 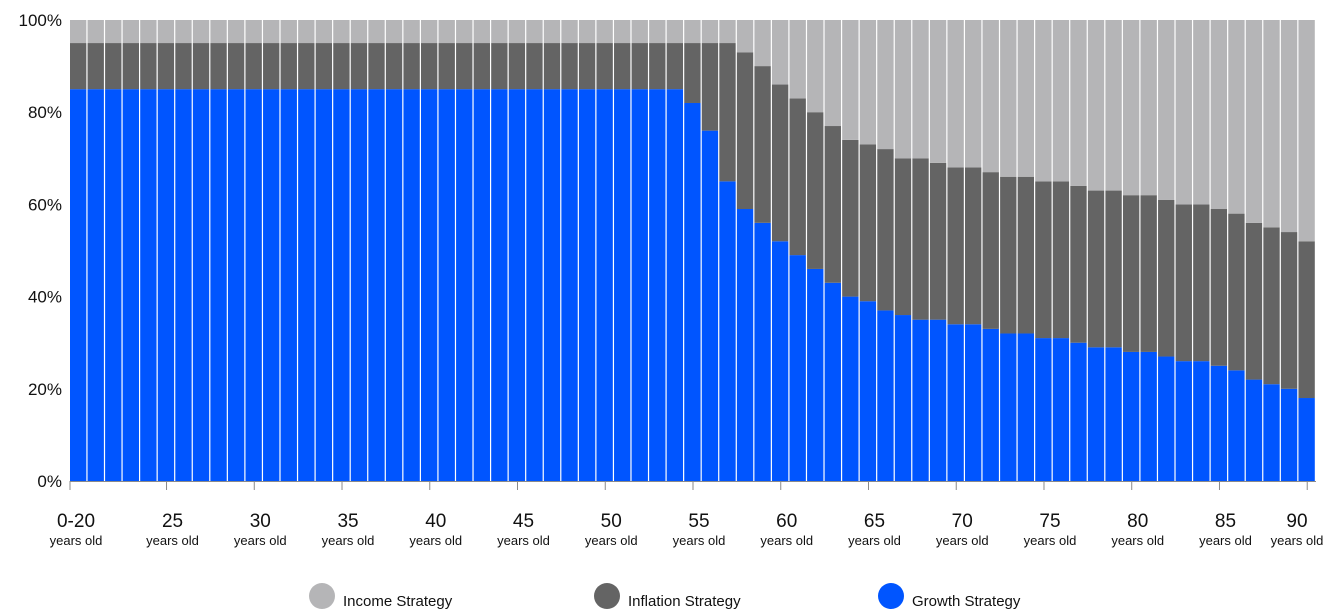 What do you see at coordinates (684, 601) in the screenshot?
I see `legend-label-inflation: Inflation Strategy` at bounding box center [684, 601].